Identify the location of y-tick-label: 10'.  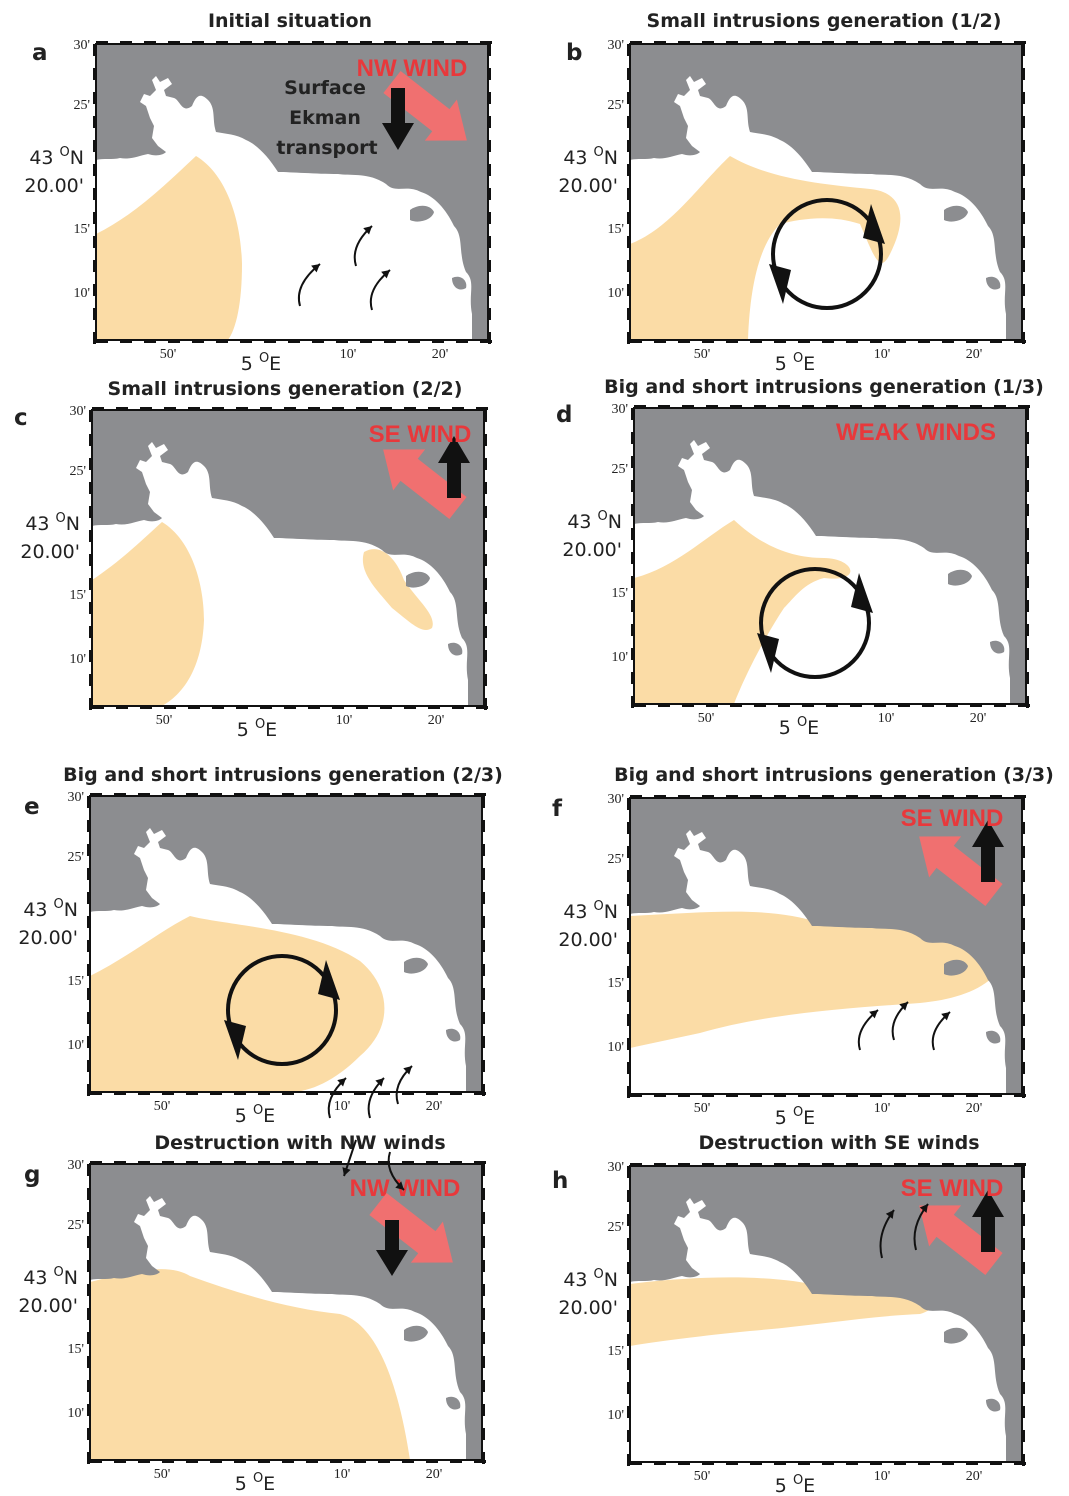
(81, 293).